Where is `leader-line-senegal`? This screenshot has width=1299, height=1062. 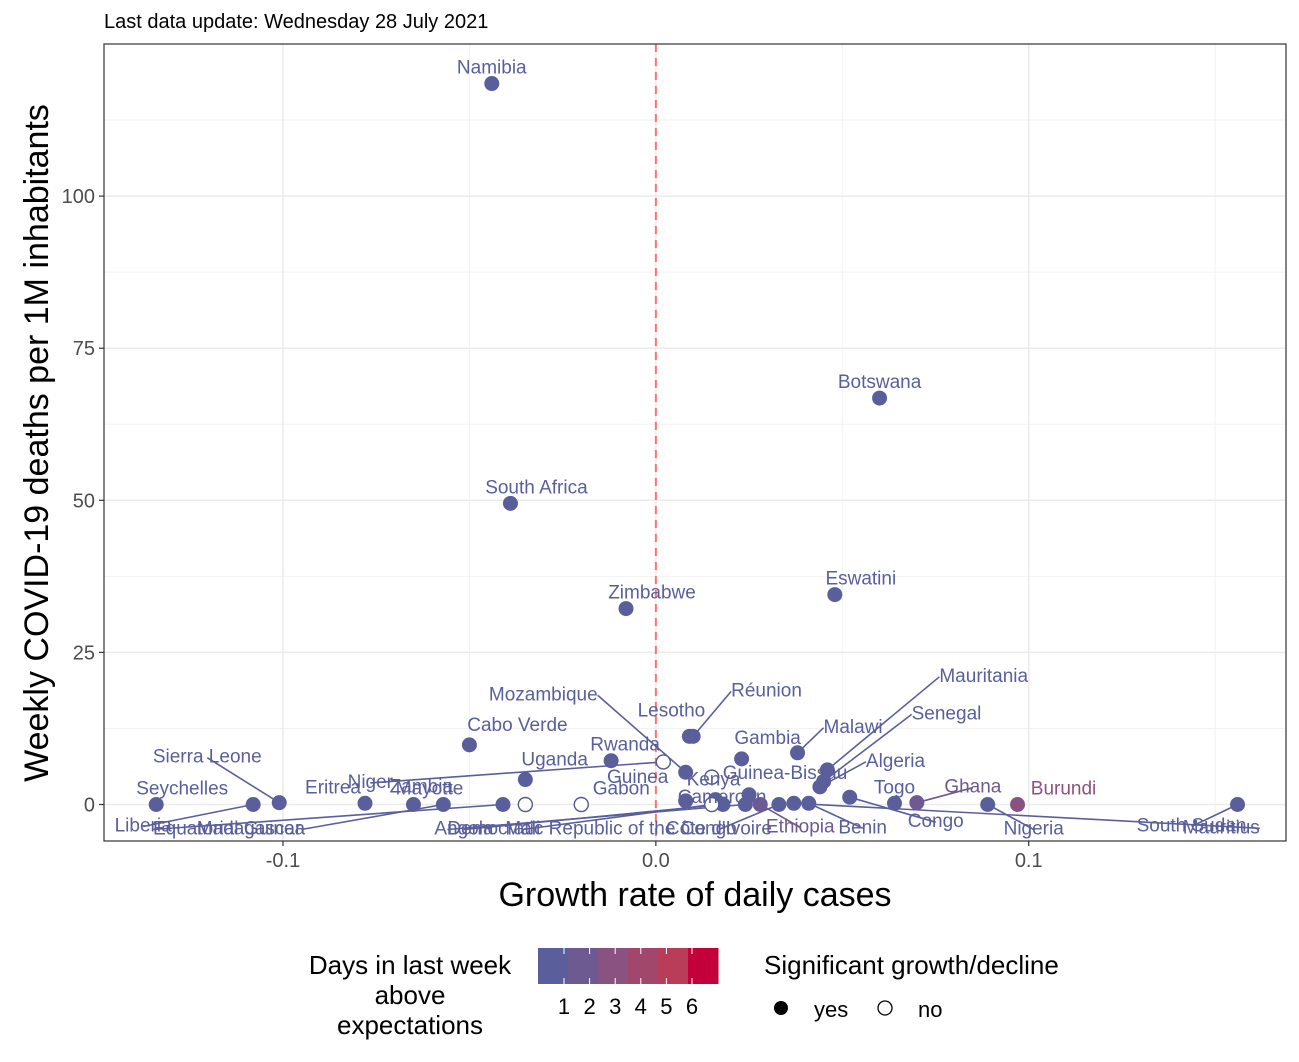
leader-line-senegal is located at coordinates (868, 748).